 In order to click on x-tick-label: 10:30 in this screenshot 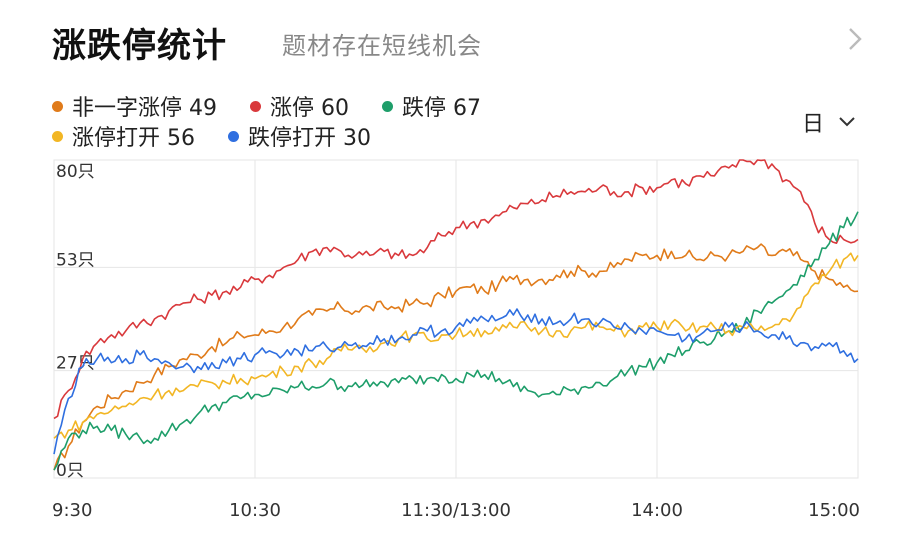, I will do `click(255, 510)`.